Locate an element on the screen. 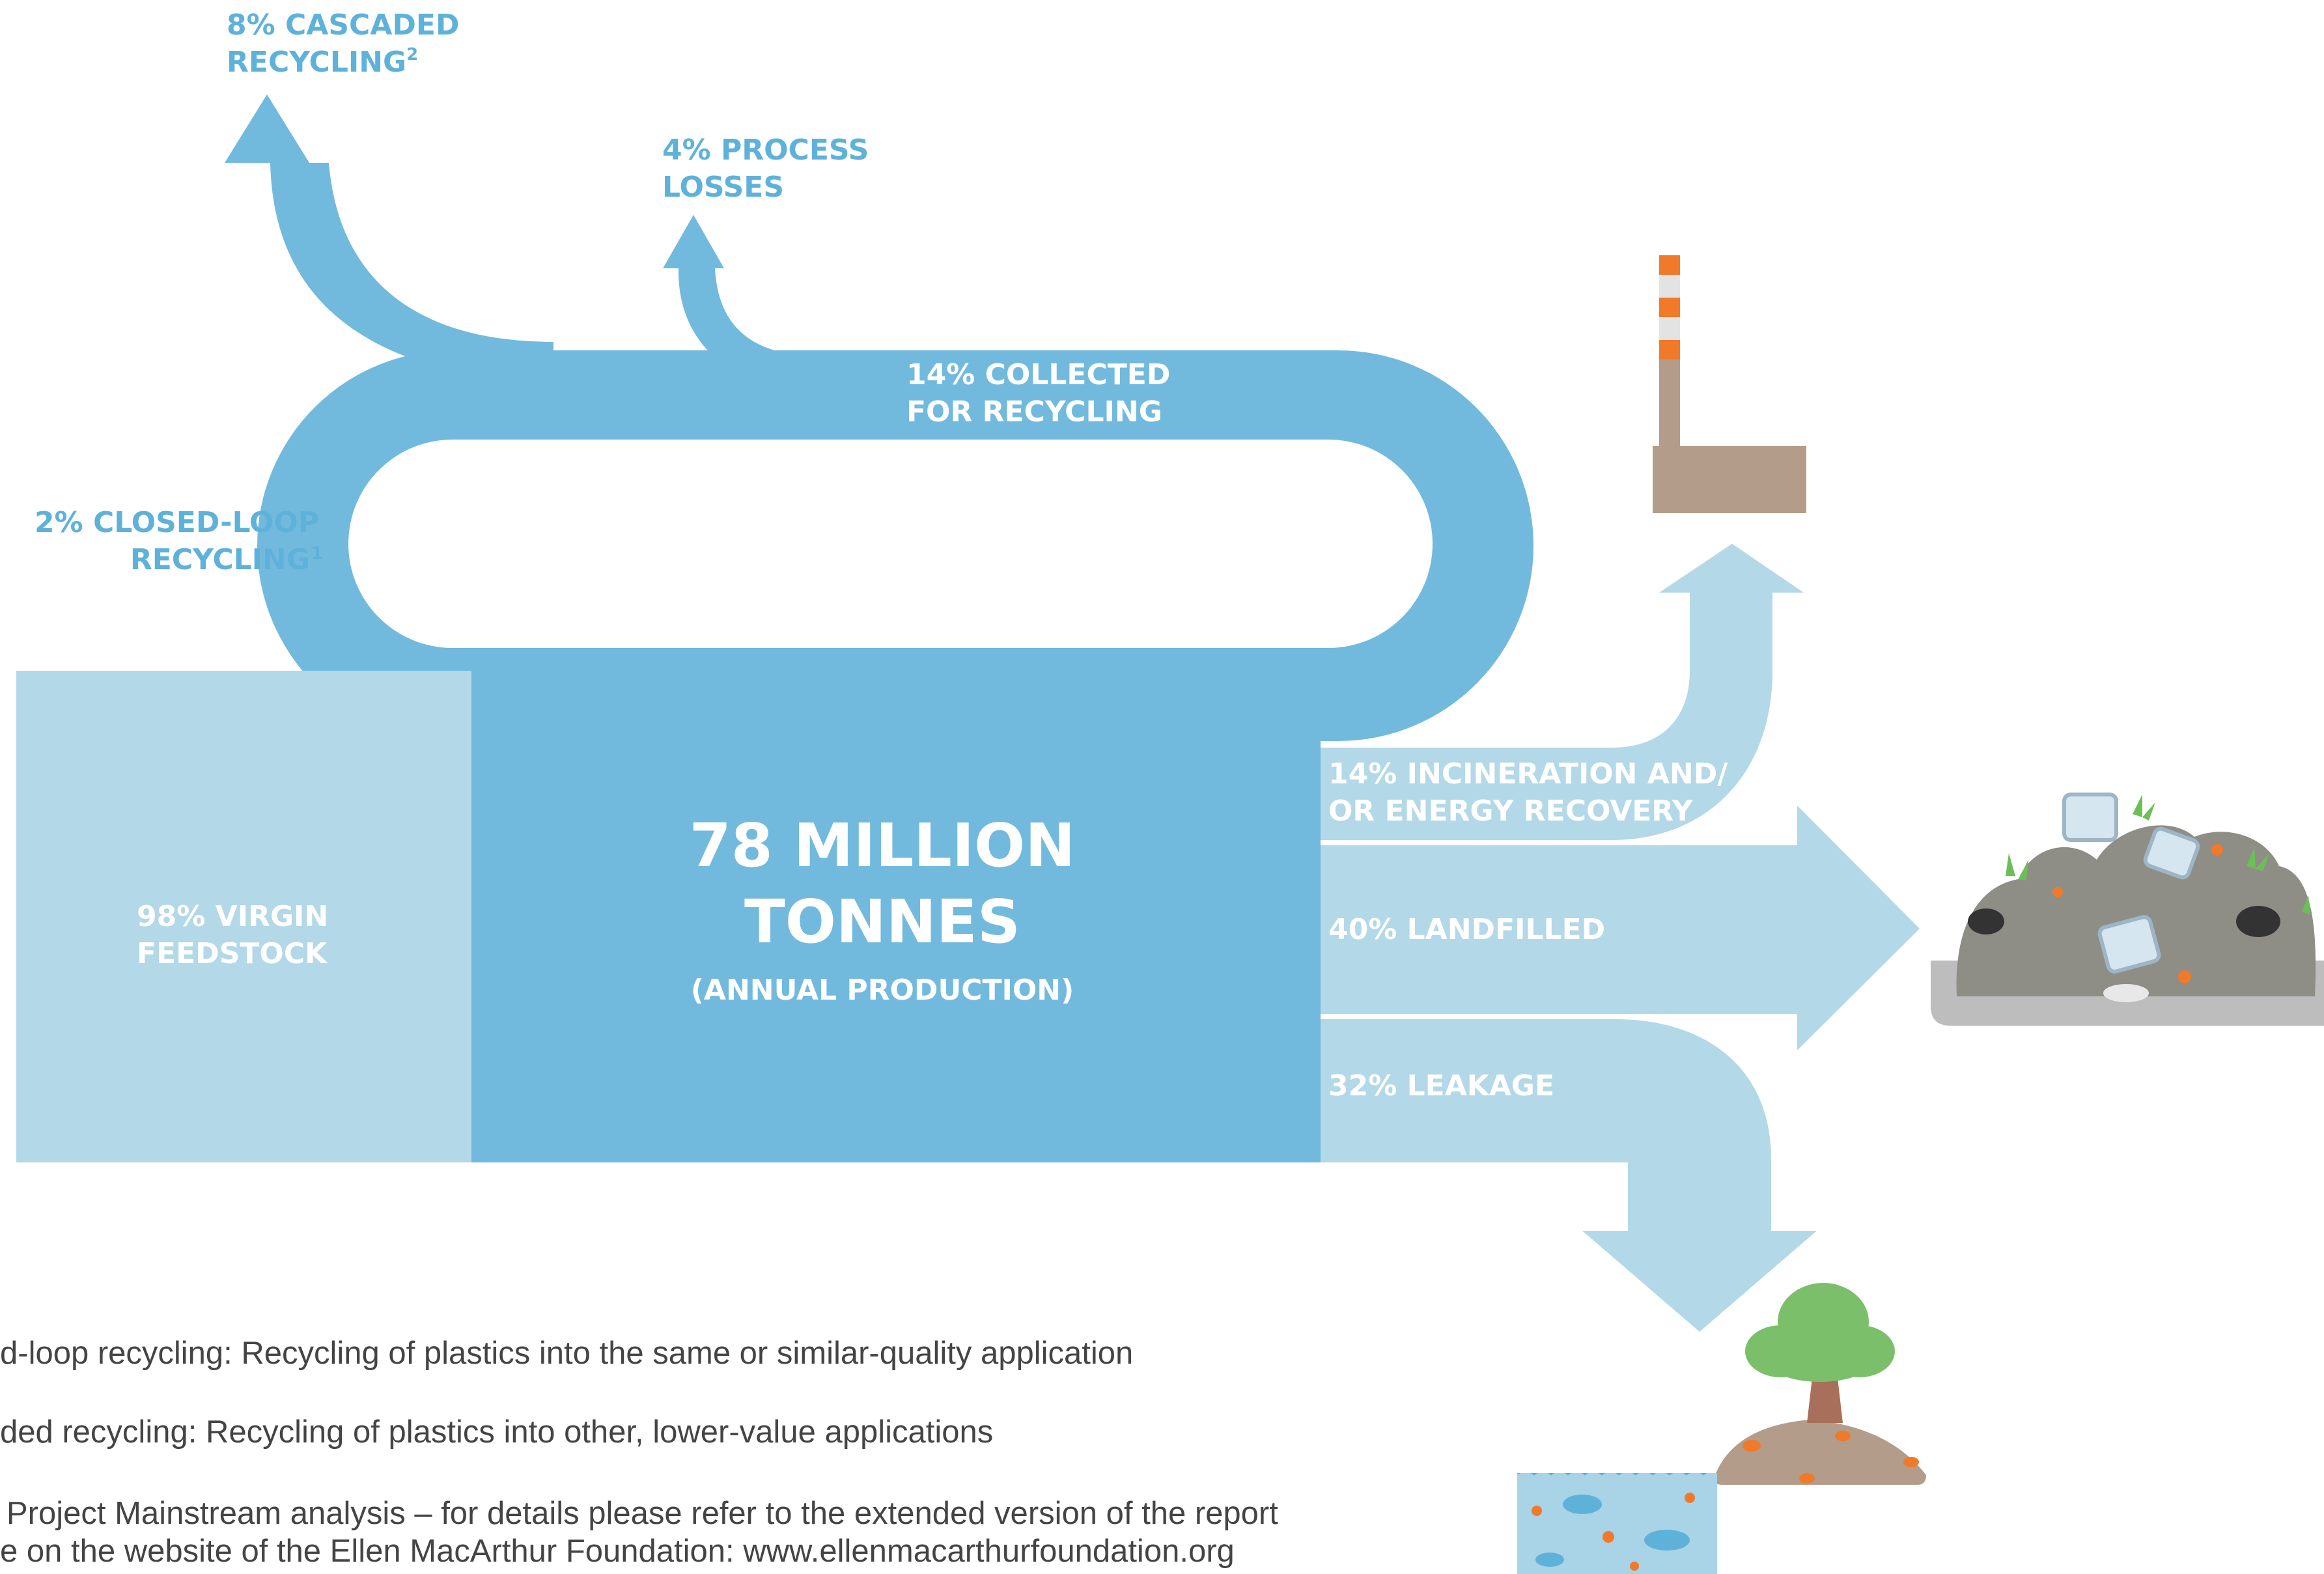  factory-chimney-icon is located at coordinates (1730, 384).